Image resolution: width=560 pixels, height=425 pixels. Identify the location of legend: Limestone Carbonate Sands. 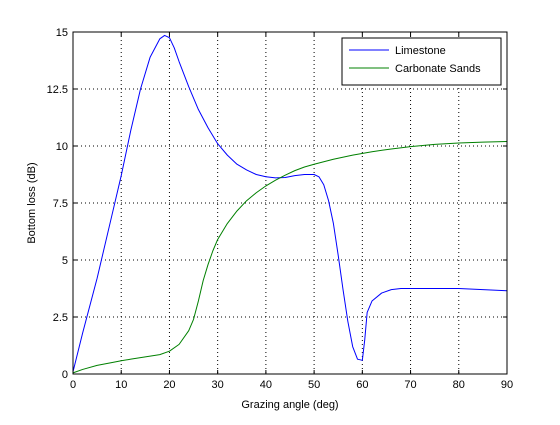
(421, 61).